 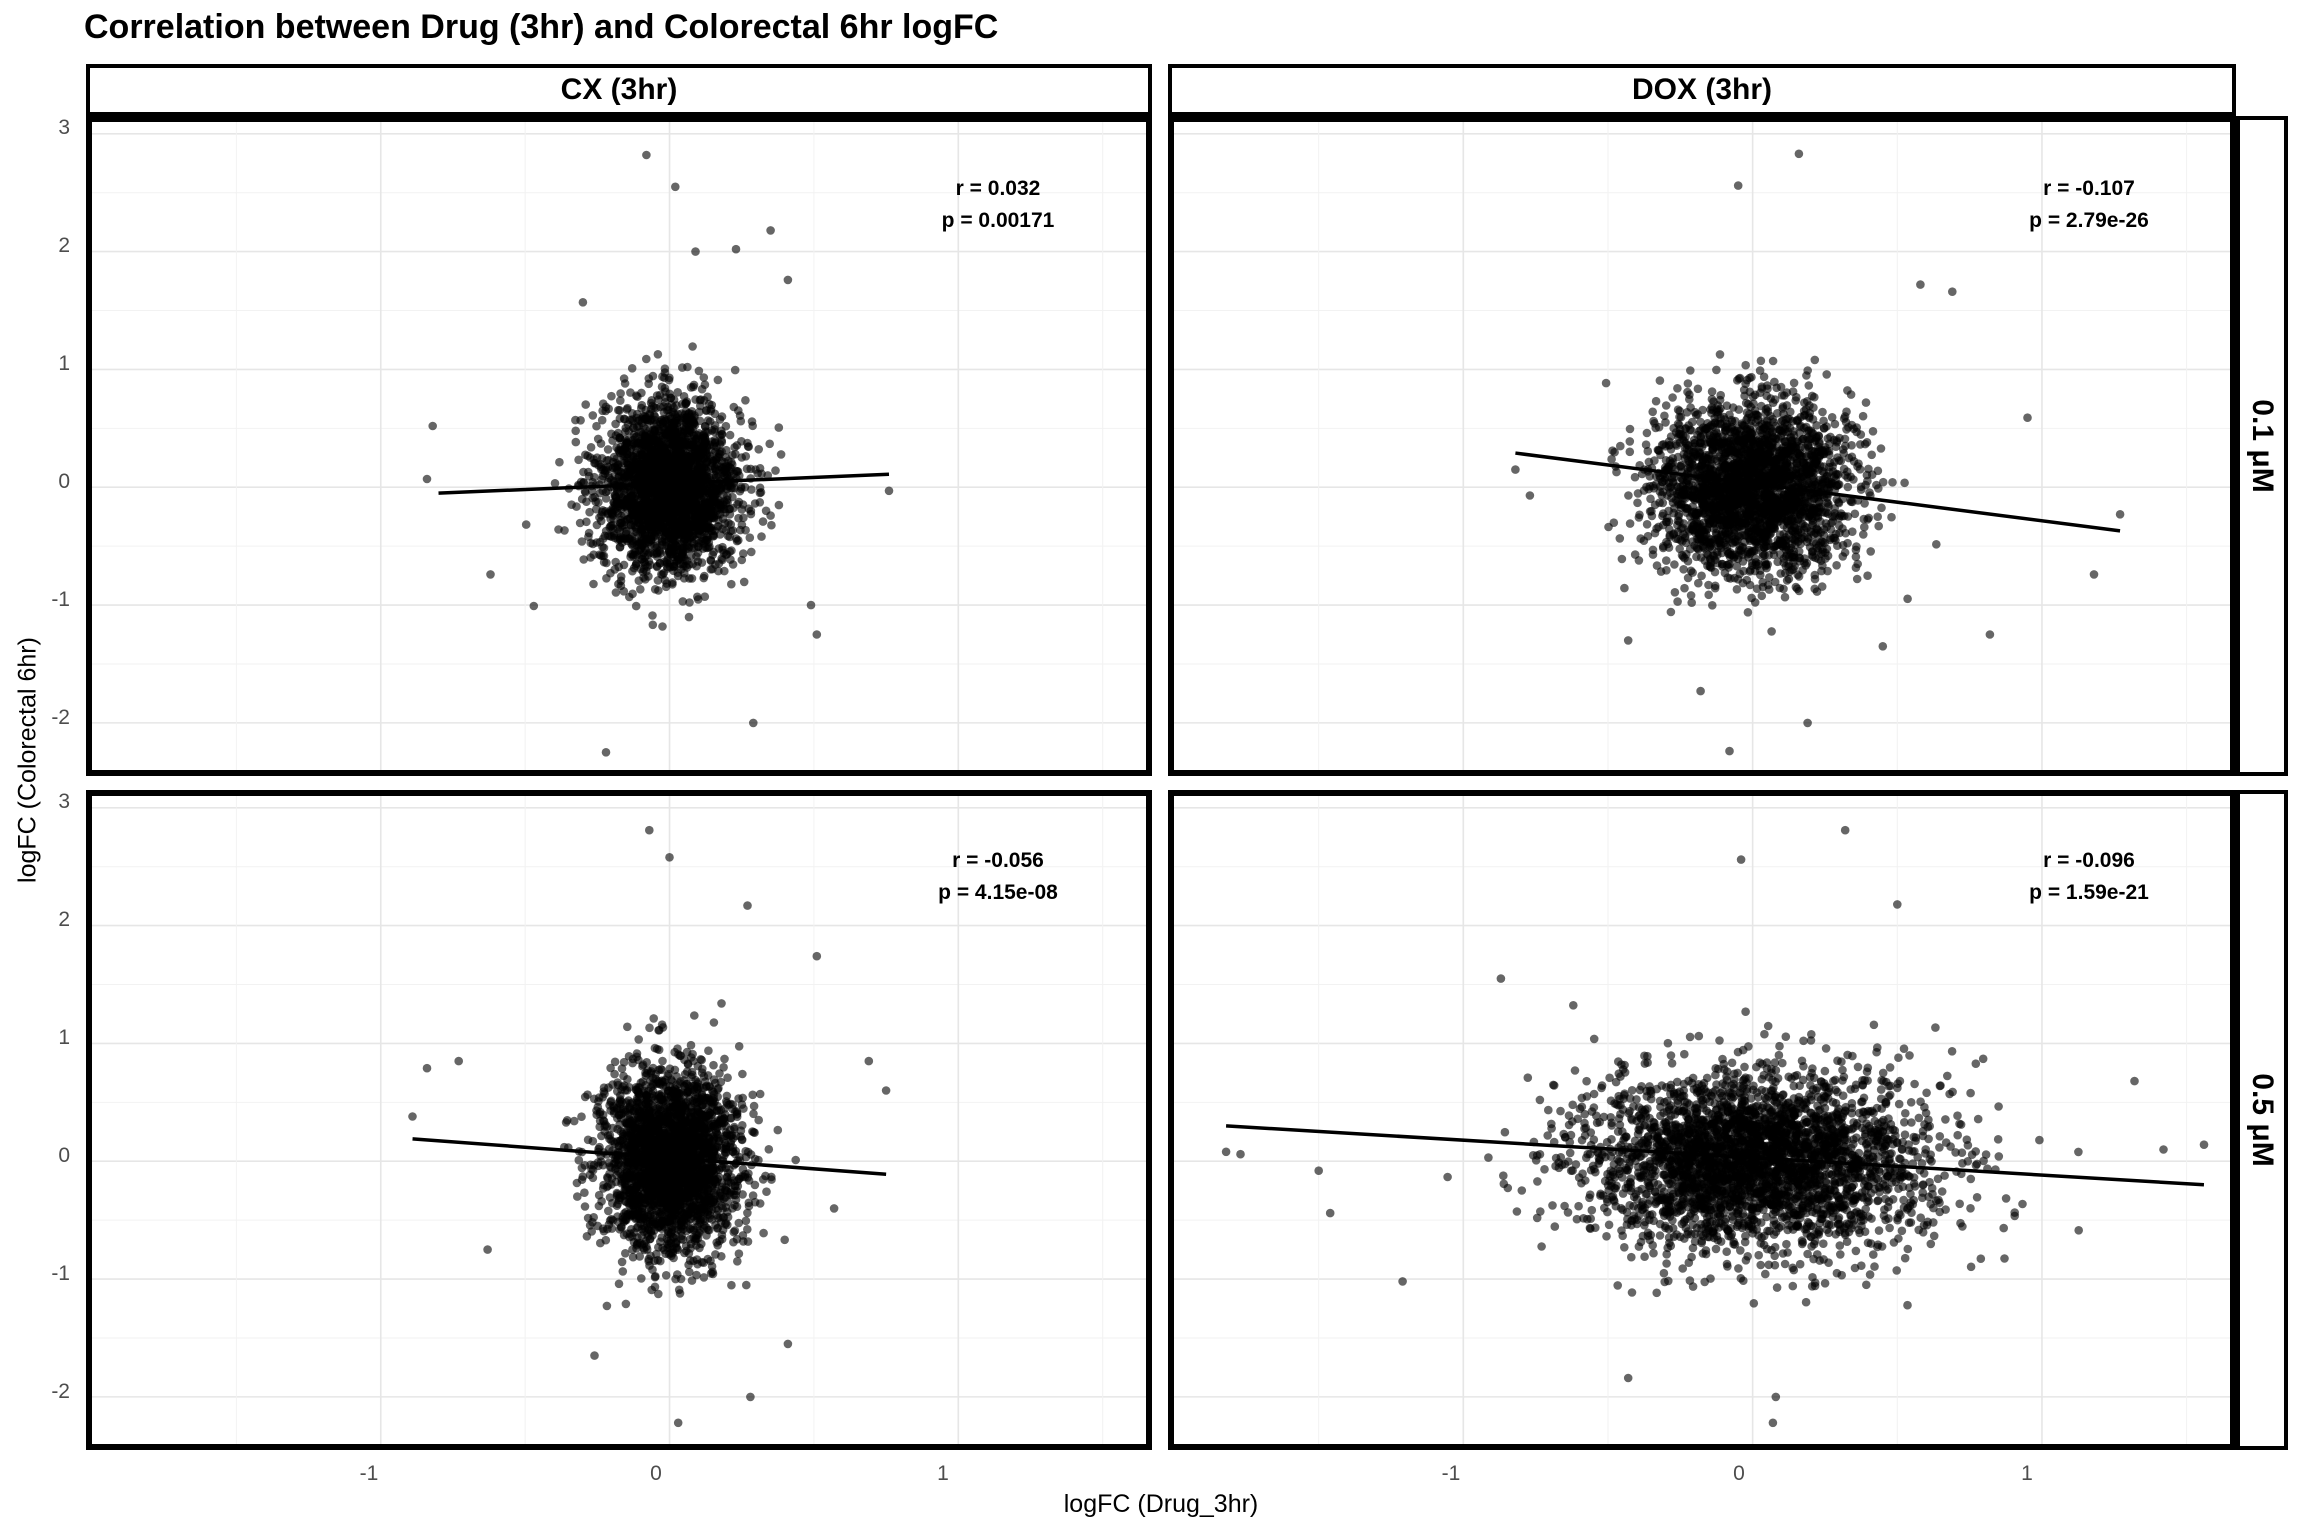 I want to click on data-points, so click(x=1818, y=452).